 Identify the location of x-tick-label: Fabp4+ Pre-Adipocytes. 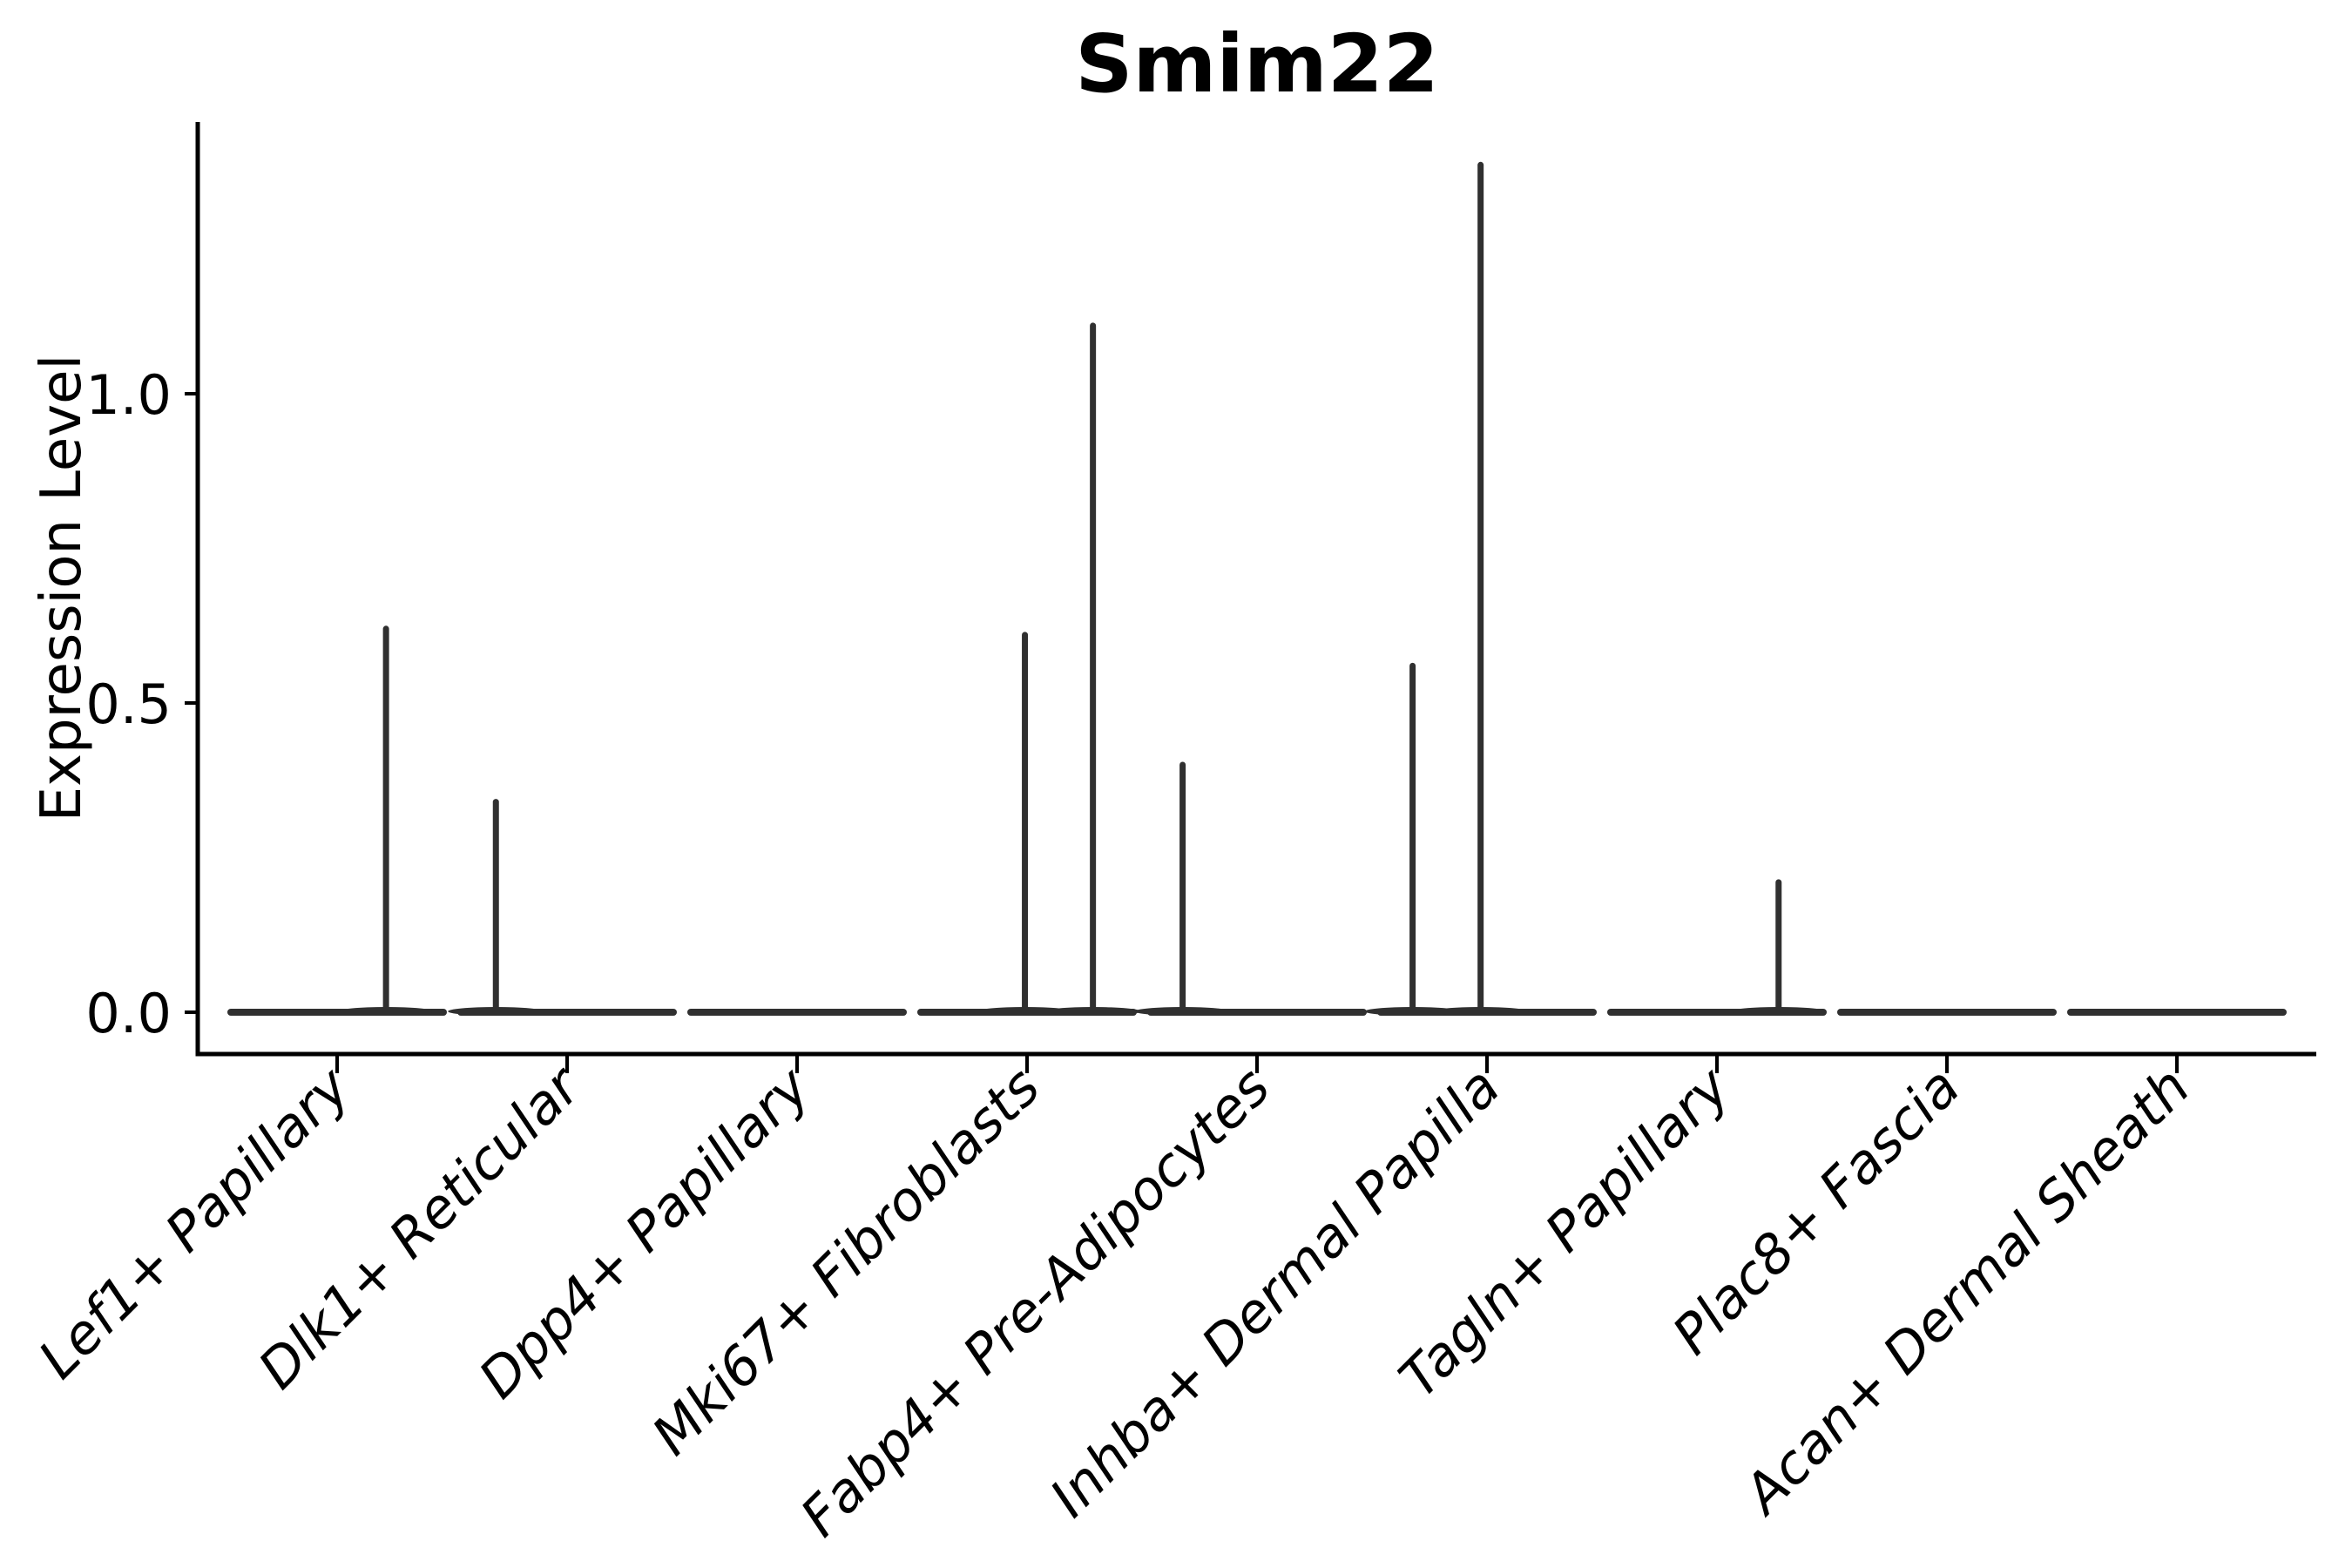
(1035, 1302).